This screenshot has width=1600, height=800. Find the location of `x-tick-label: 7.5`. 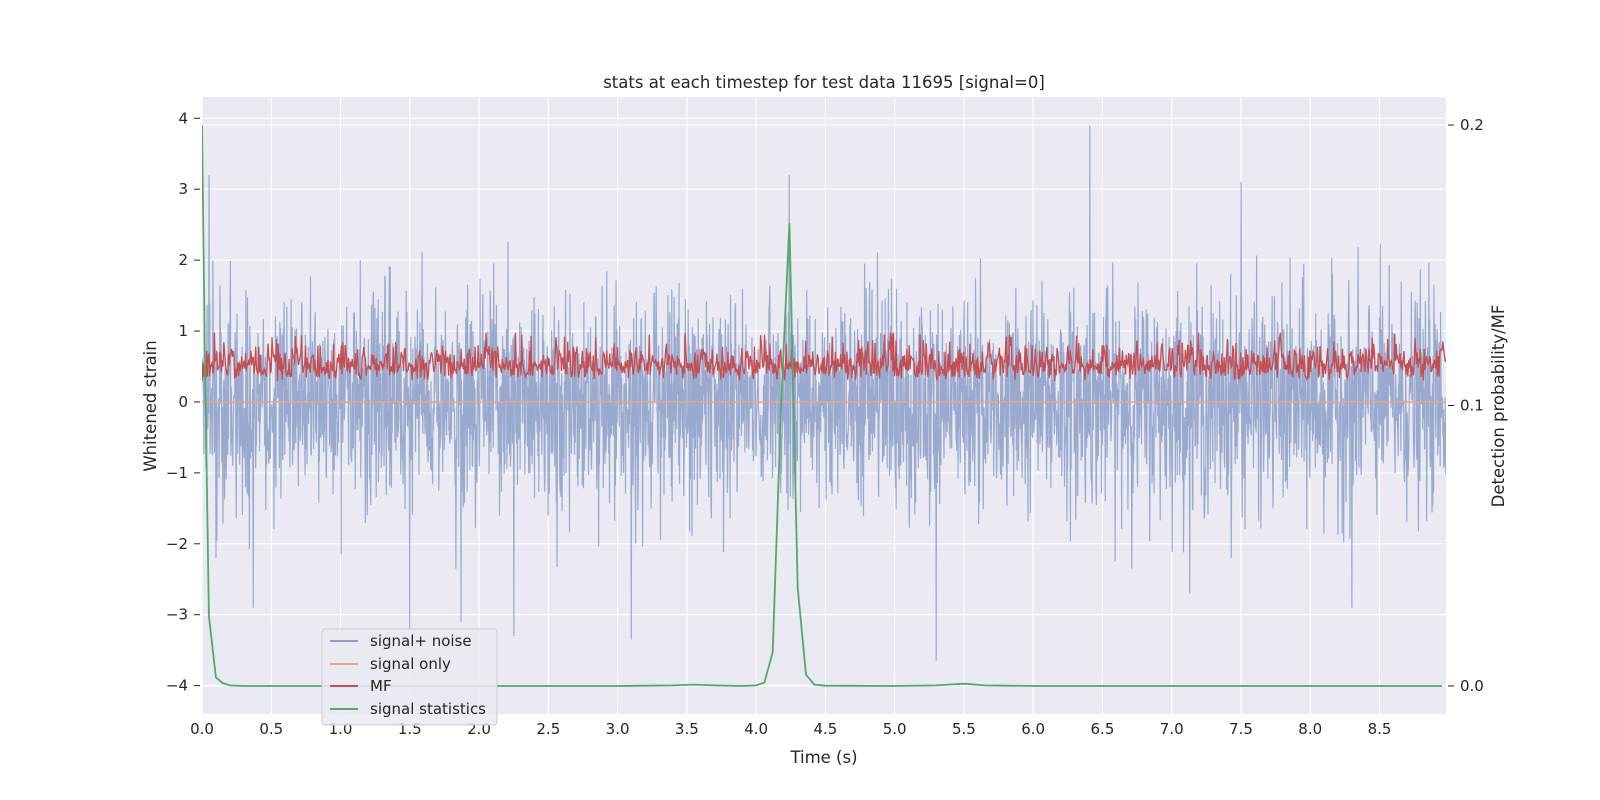

x-tick-label: 7.5 is located at coordinates (1241, 729).